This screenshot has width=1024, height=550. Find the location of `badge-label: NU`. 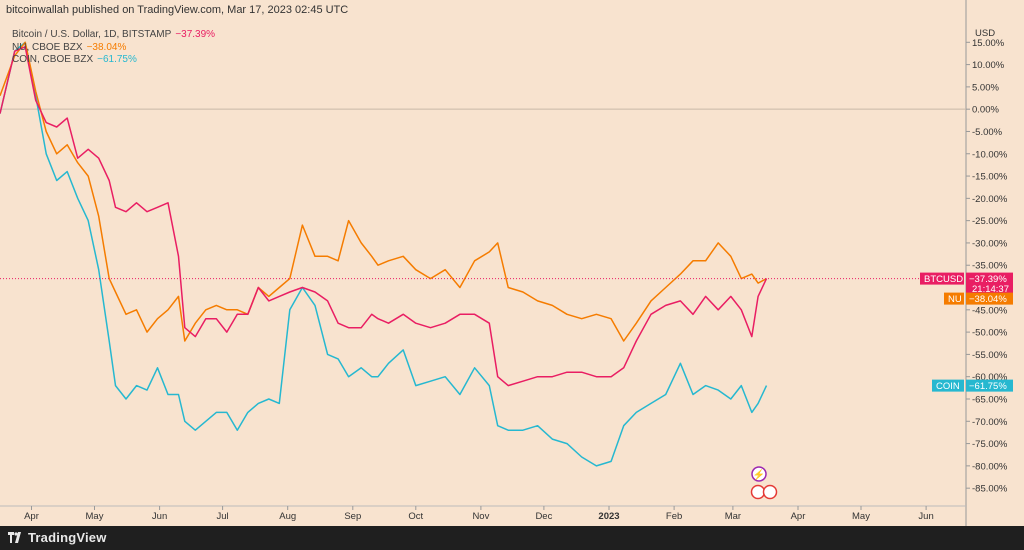

badge-label: NU is located at coordinates (955, 299).